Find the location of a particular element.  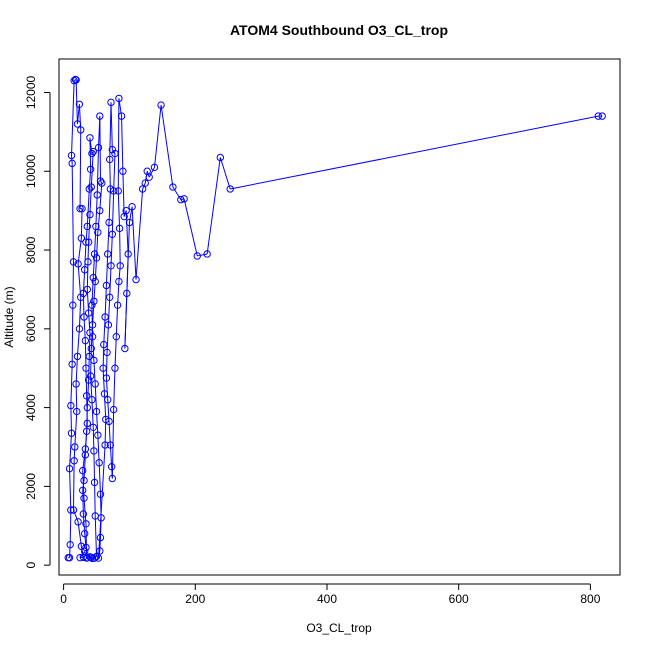

x-tick-label: 600 is located at coordinates (459, 599).